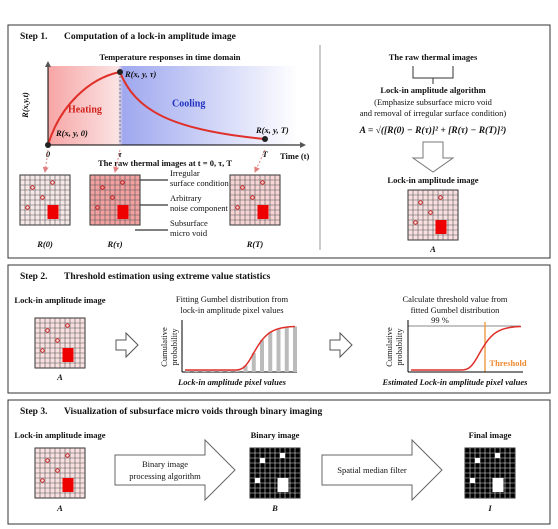 The width and height of the screenshot is (558, 529). Describe the element at coordinates (165, 476) in the screenshot. I see `process-label: processing algorithm` at that location.